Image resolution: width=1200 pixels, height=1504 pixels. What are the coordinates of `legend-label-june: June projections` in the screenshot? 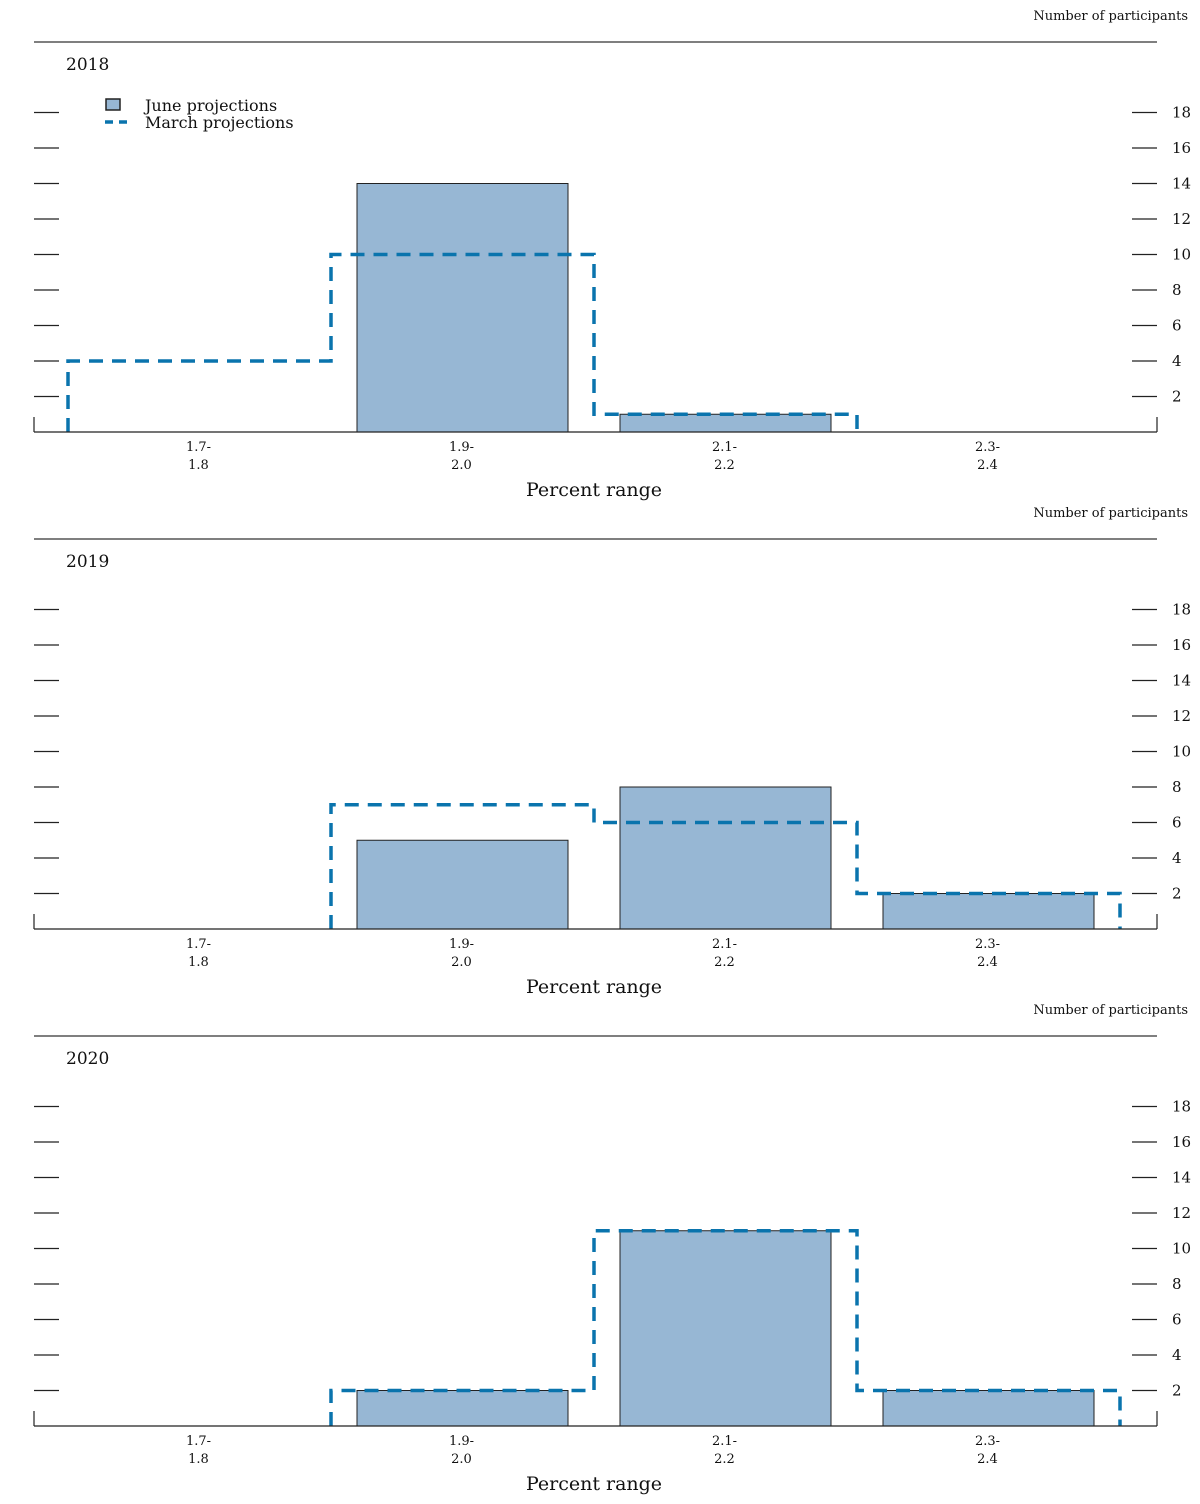 It's located at (210, 105).